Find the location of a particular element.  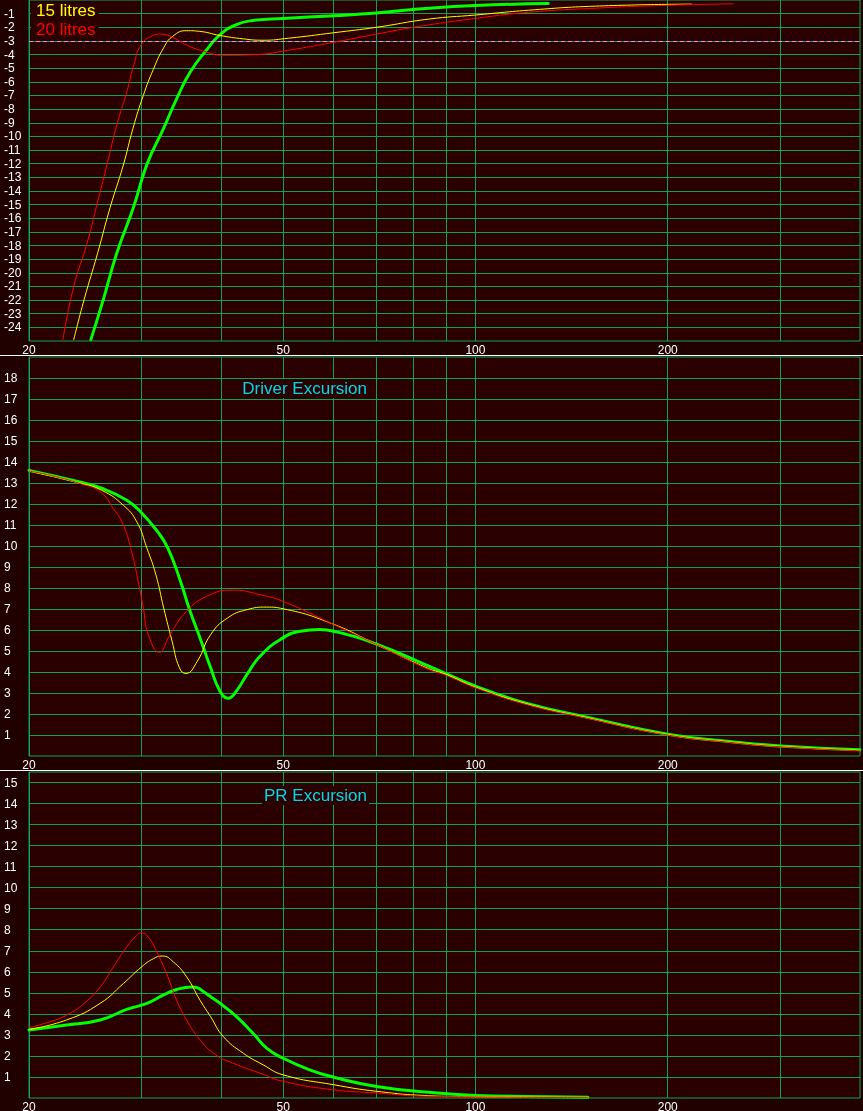

y-tick-label: -4 is located at coordinates (9, 54).